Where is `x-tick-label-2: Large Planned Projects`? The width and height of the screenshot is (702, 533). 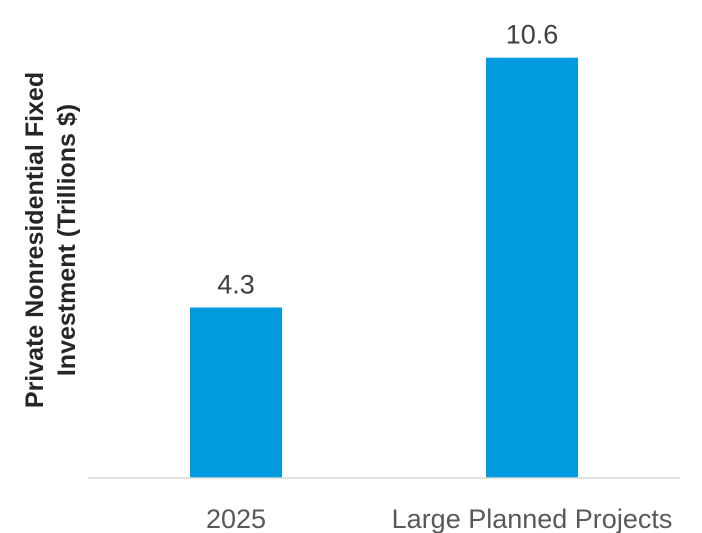
x-tick-label-2: Large Planned Projects is located at coordinates (532, 518).